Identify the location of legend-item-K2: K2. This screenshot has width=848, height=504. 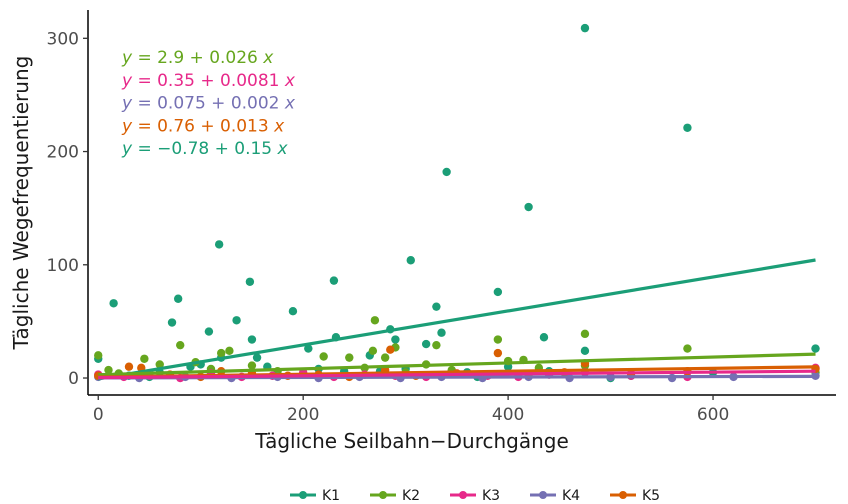
(395, 496).